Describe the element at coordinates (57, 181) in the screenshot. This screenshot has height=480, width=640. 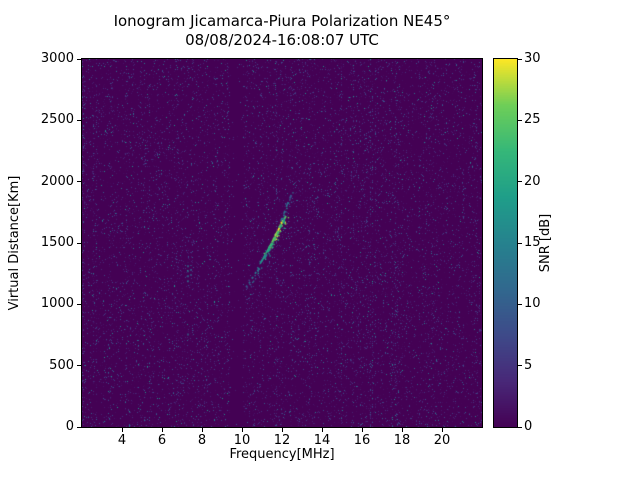
I see `y-tick-label: 2000` at that location.